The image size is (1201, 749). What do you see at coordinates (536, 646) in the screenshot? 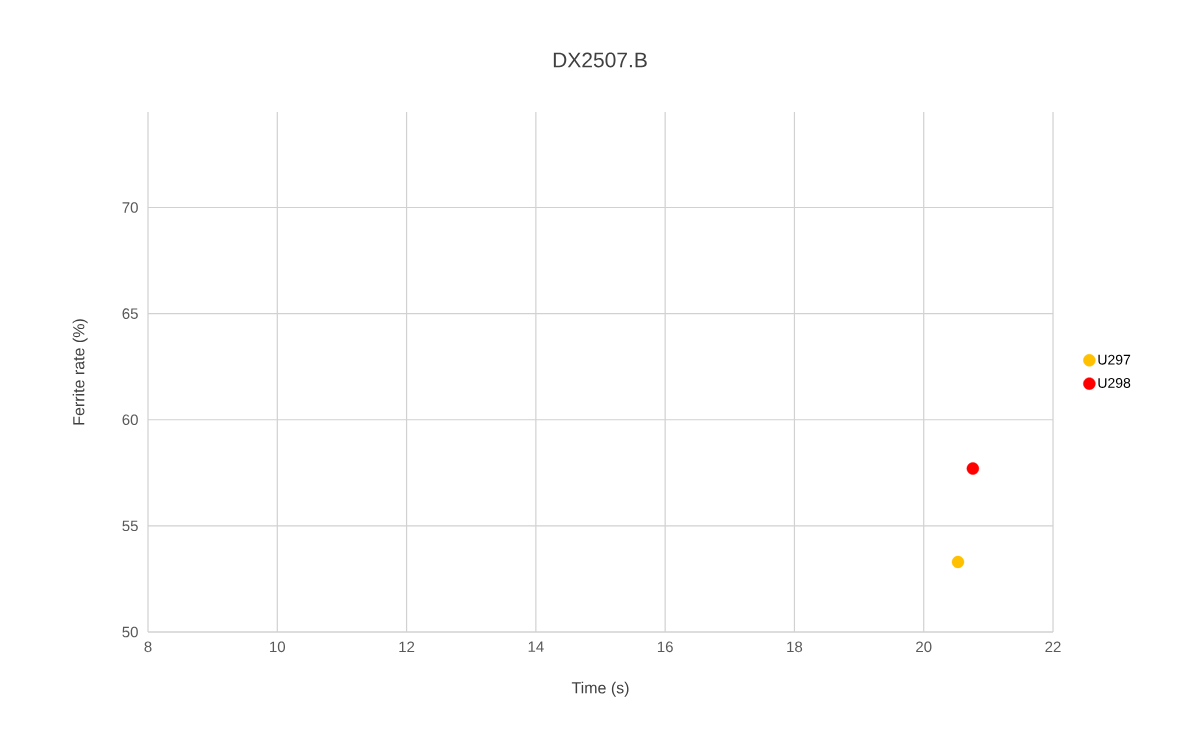
I see `x-tick-label: 14` at bounding box center [536, 646].